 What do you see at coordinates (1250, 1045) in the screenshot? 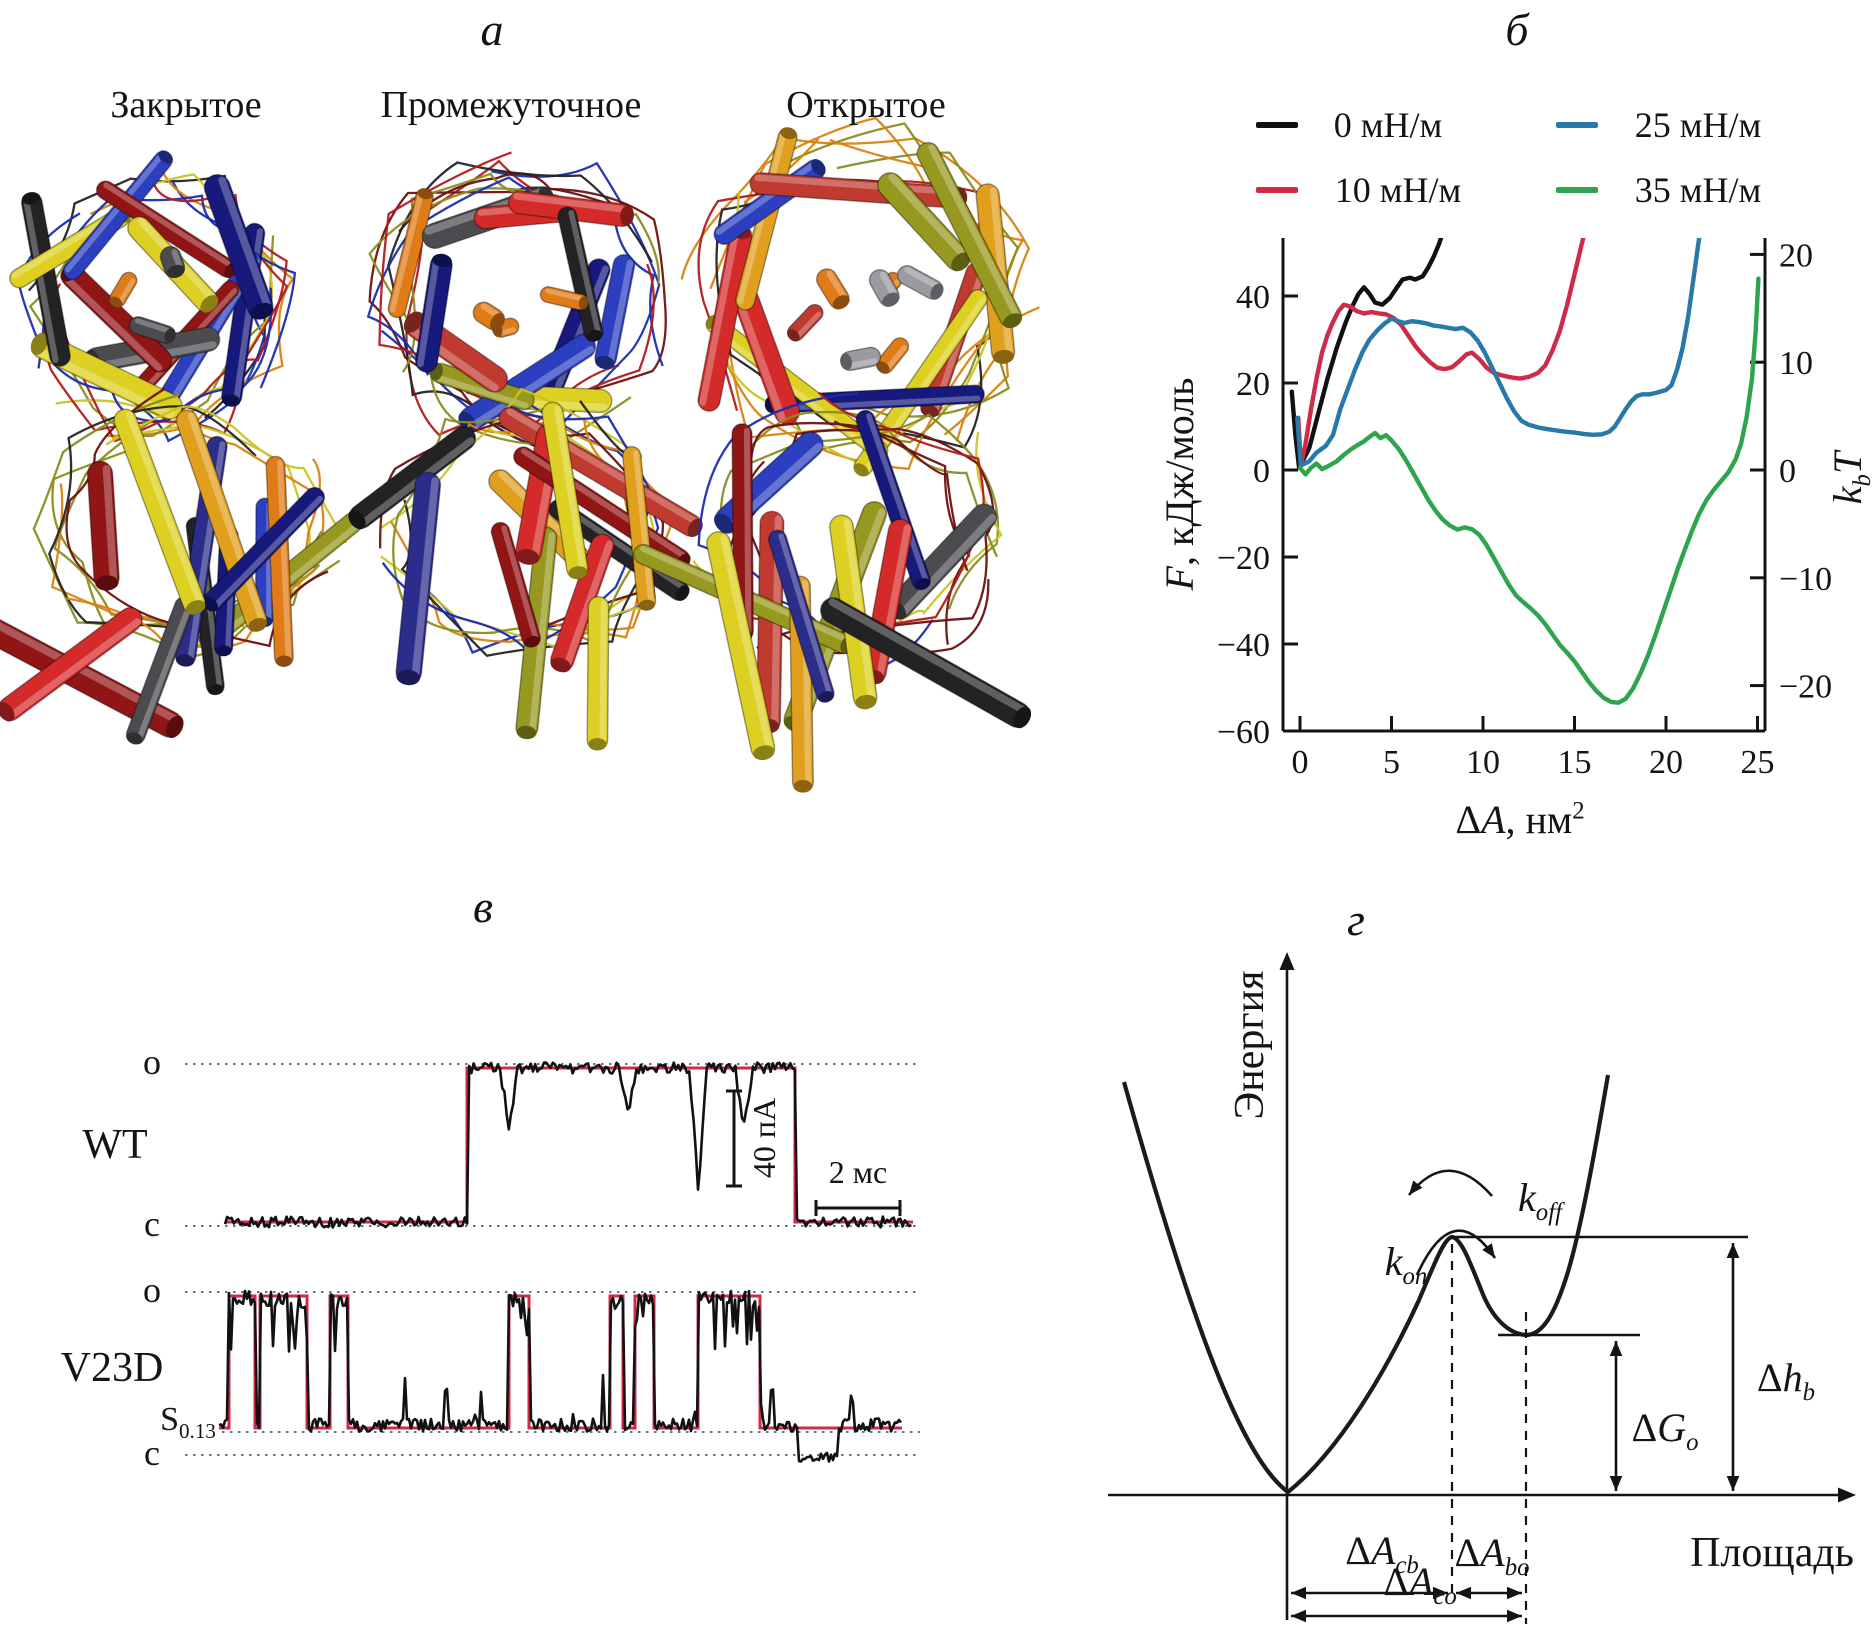
I see `energy-axis-label: Энергия` at bounding box center [1250, 1045].